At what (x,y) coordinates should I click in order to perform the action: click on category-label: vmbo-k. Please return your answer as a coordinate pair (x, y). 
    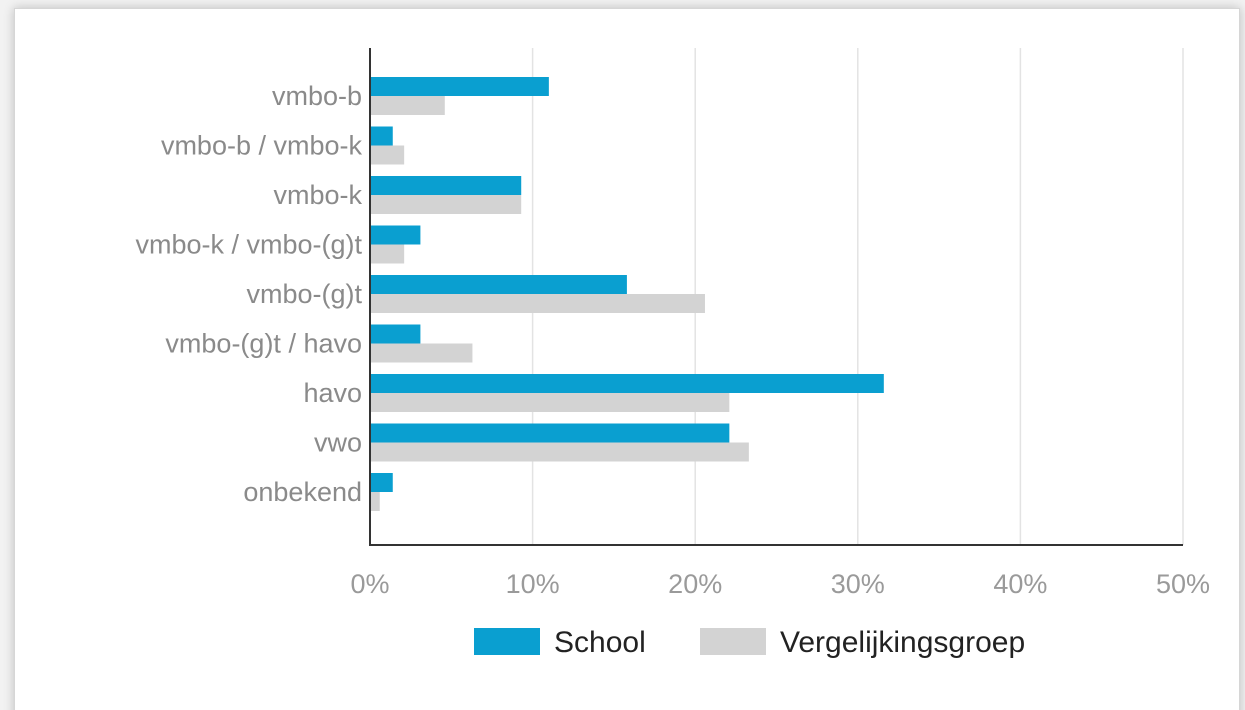
    Looking at the image, I should click on (317, 195).